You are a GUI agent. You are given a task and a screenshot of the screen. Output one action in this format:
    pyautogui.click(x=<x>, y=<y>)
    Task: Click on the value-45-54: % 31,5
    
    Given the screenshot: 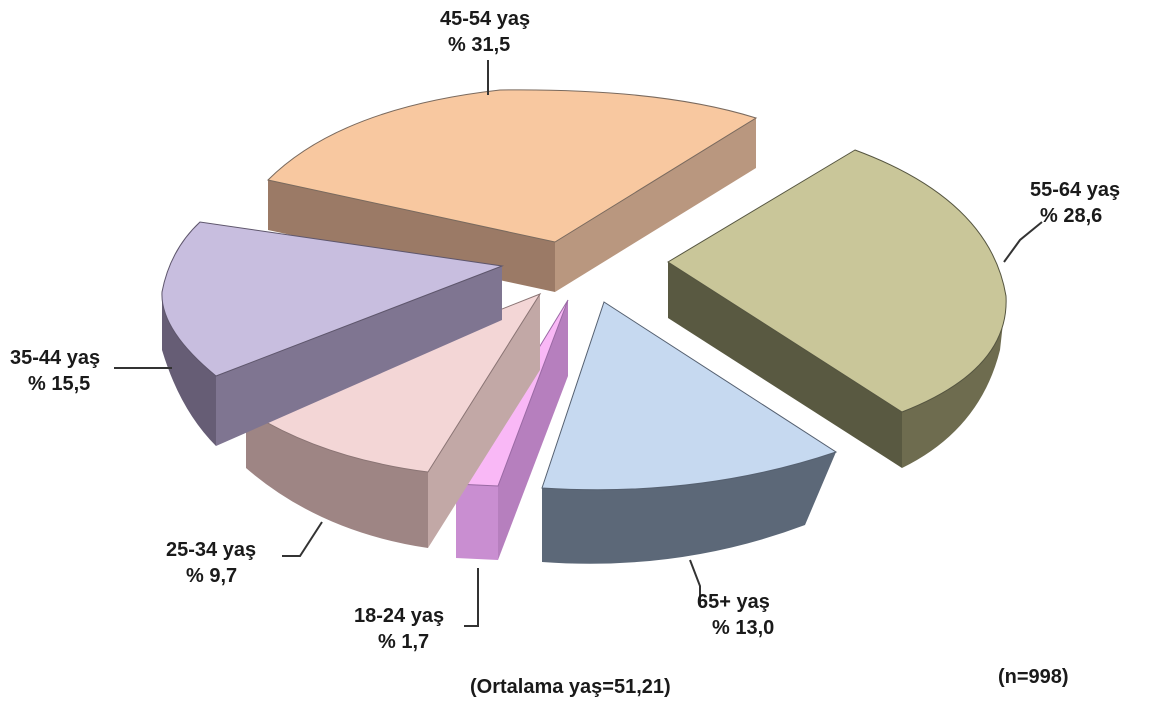 What is the action you would take?
    pyautogui.click(x=479, y=45)
    